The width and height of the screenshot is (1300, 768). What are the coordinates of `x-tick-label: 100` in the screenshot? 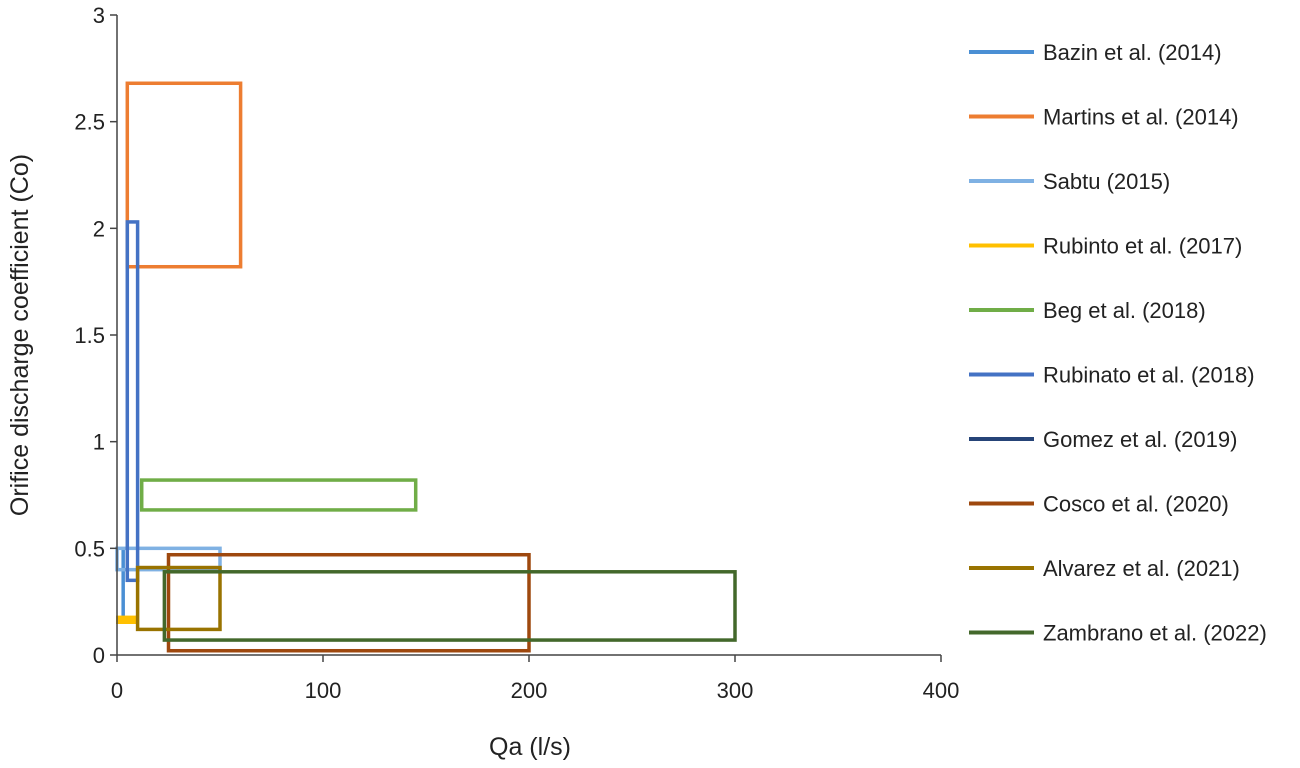 It's located at (323, 690).